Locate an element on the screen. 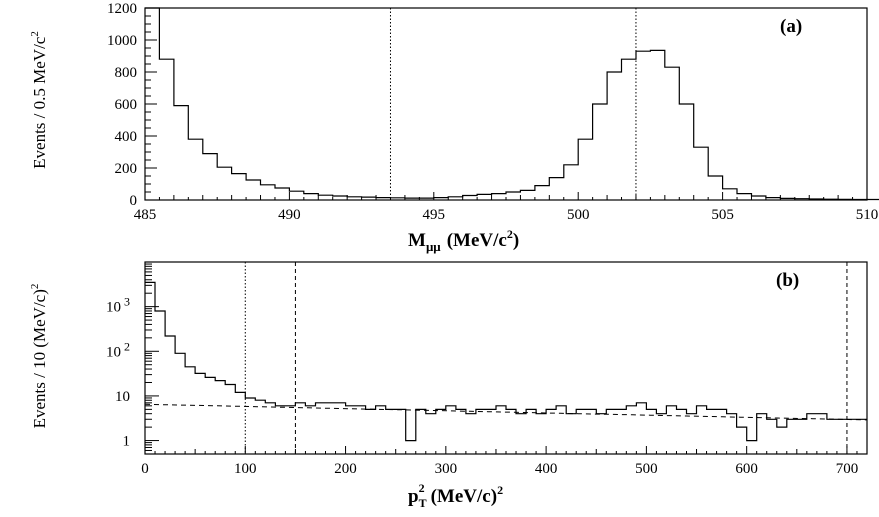 The height and width of the screenshot is (517, 879). panel-b-x-axis-title-sub: T is located at coordinates (423, 503).